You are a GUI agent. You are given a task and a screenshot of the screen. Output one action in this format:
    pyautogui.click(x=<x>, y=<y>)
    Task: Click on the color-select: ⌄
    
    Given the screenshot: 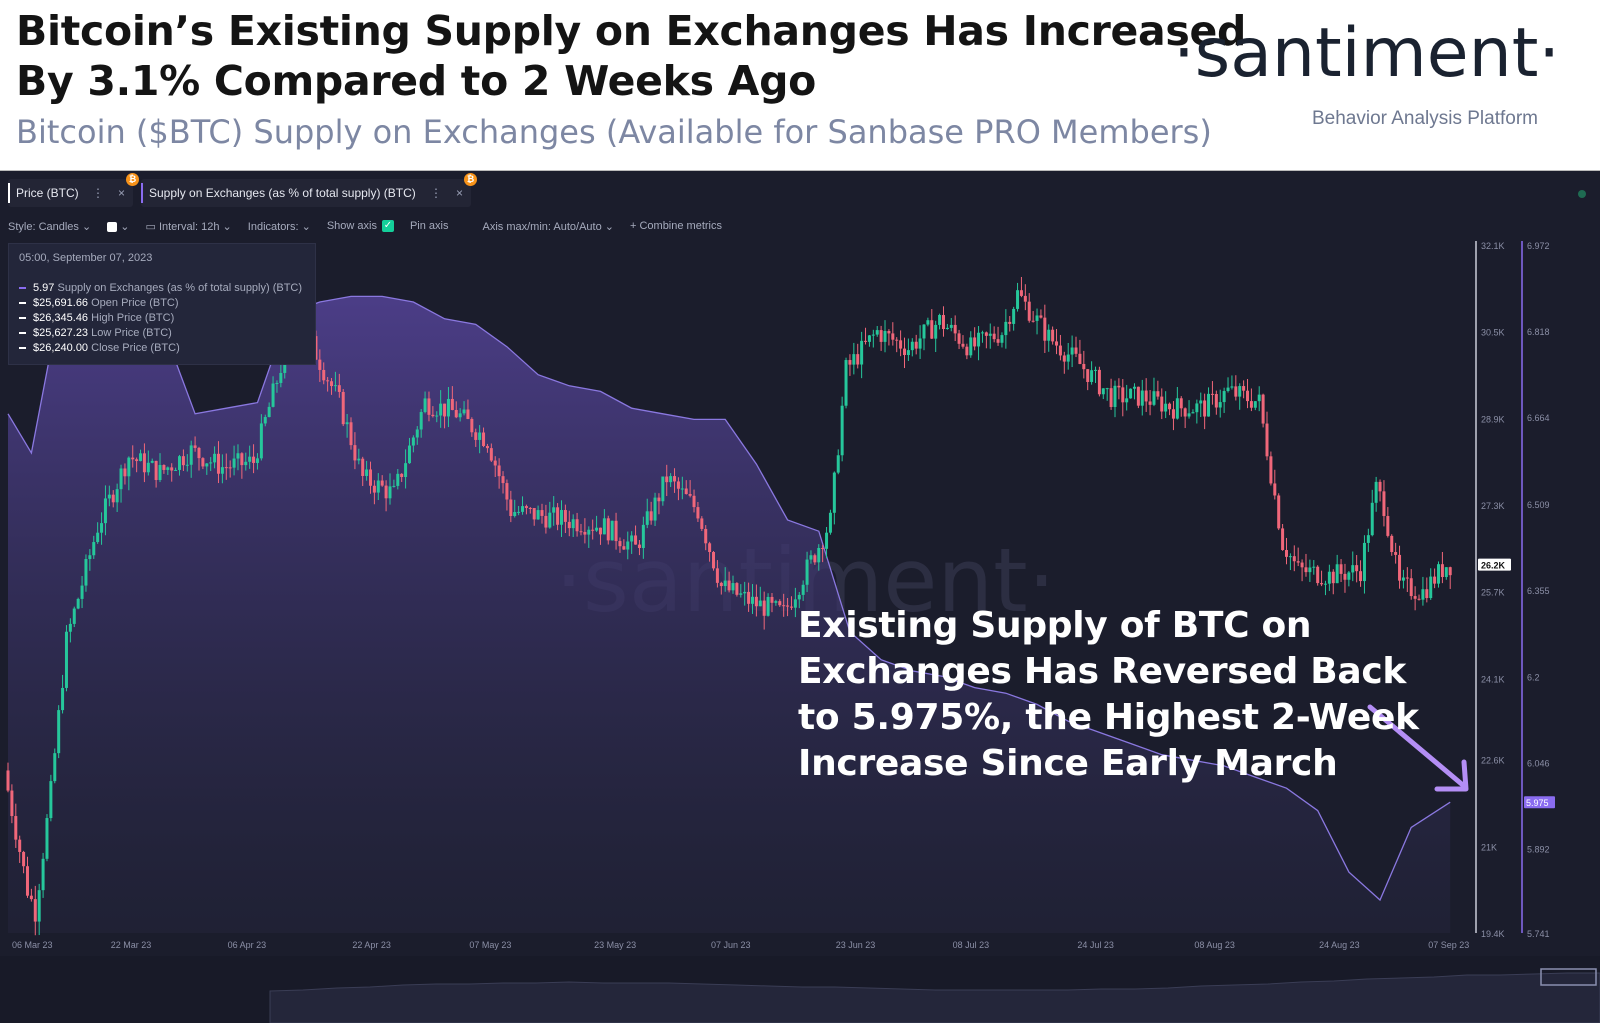 What is the action you would take?
    pyautogui.click(x=118, y=226)
    